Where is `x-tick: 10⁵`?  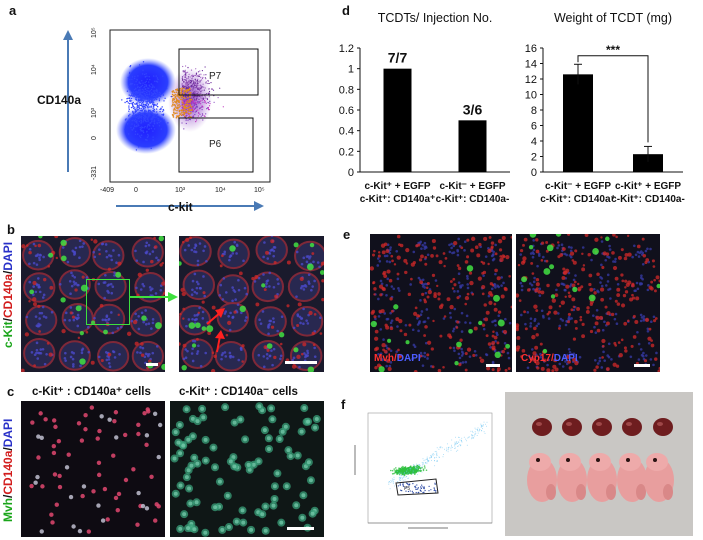
x-tick: 10⁵ is located at coordinates (259, 190).